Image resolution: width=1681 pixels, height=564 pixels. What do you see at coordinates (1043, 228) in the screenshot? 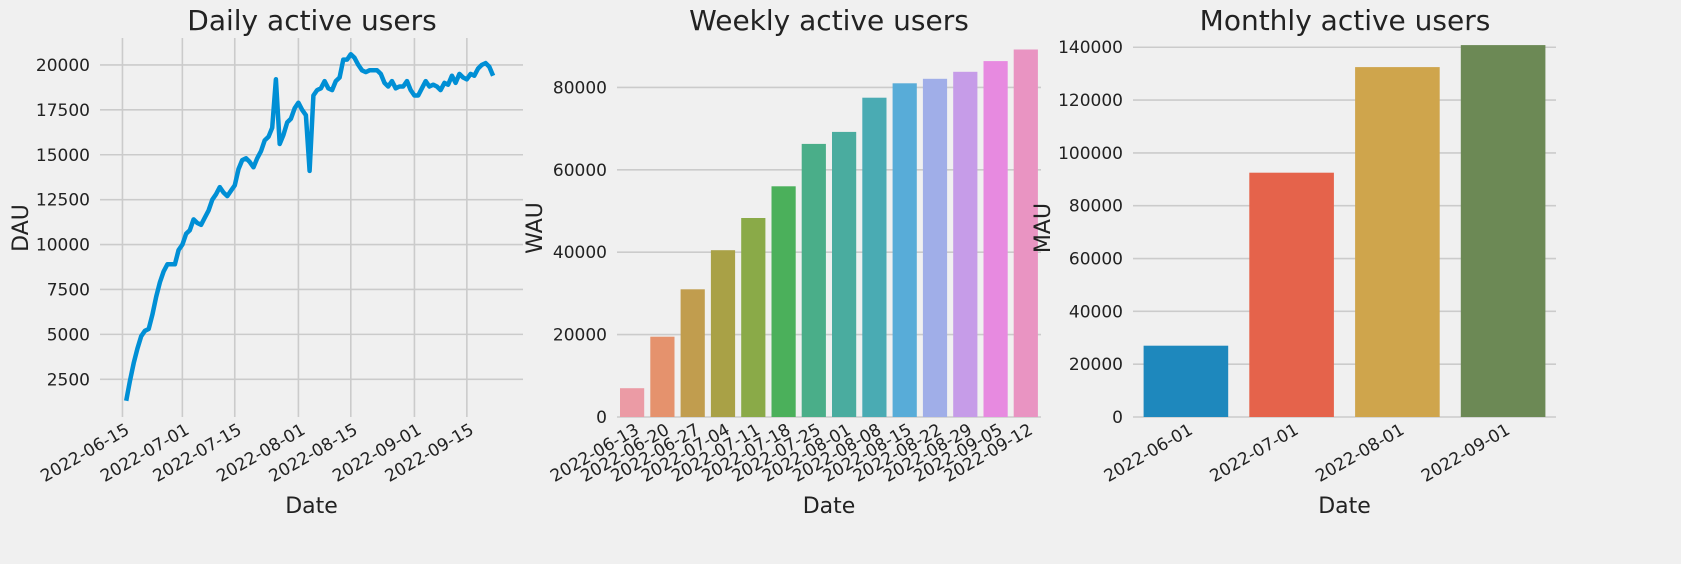
I see `y-axis-label: MAU` at bounding box center [1043, 228].